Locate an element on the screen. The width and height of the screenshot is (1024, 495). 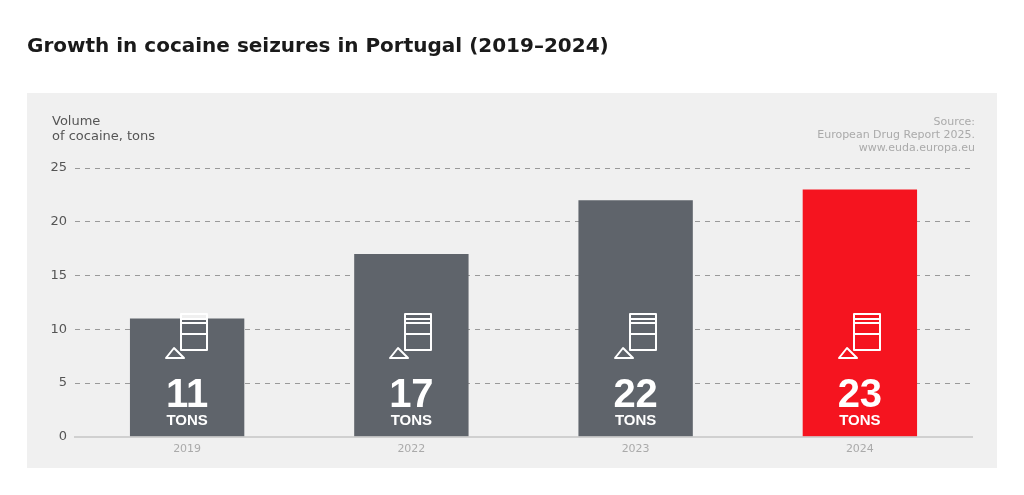
chart-title: Growth in cocaine seizures in Portugal (2019–2024) is located at coordinates (318, 45).